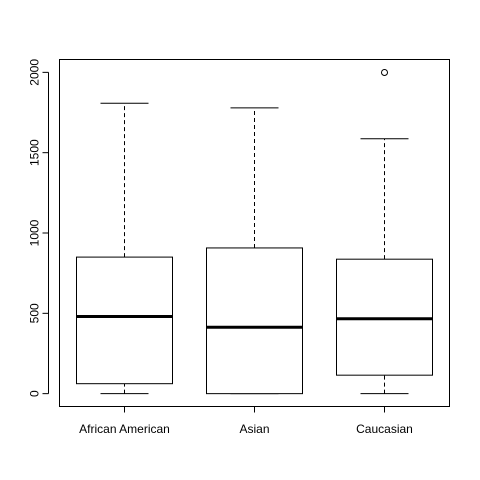 The width and height of the screenshot is (480, 480). What do you see at coordinates (124, 429) in the screenshot?
I see `x-category-label: African American` at bounding box center [124, 429].